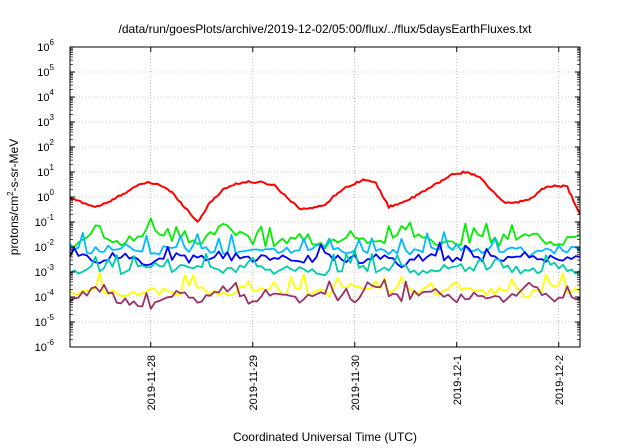  What do you see at coordinates (52, 142) in the screenshot?
I see `y-tick-label-exp: 2` at bounding box center [52, 142].